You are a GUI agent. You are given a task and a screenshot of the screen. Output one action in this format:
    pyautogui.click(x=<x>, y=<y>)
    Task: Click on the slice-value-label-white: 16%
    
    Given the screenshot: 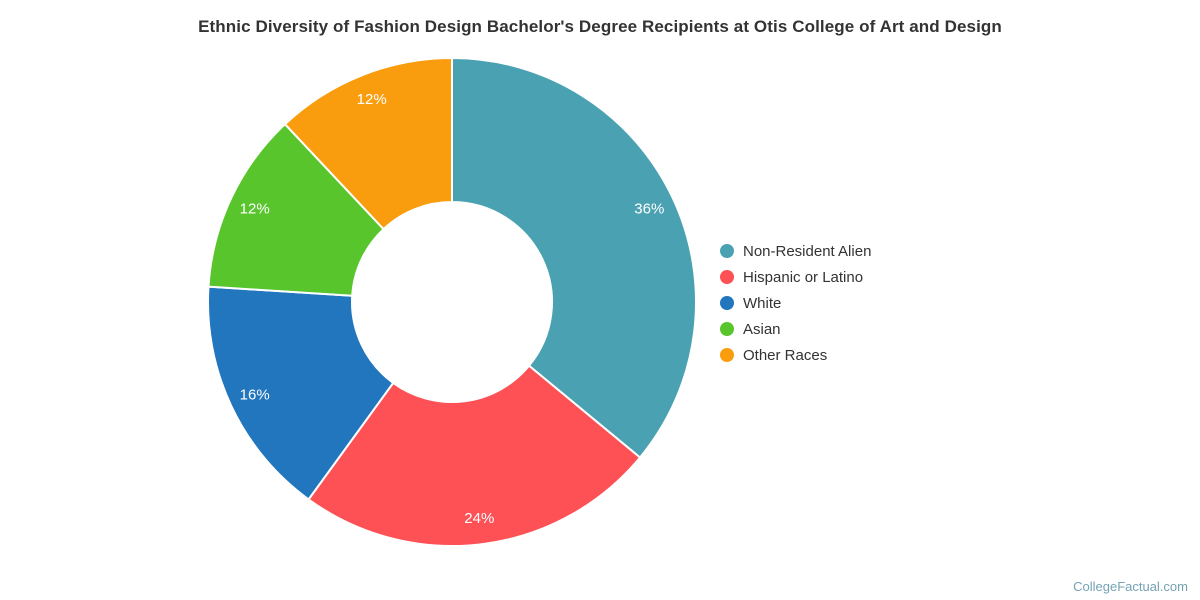 What is the action you would take?
    pyautogui.click(x=255, y=394)
    